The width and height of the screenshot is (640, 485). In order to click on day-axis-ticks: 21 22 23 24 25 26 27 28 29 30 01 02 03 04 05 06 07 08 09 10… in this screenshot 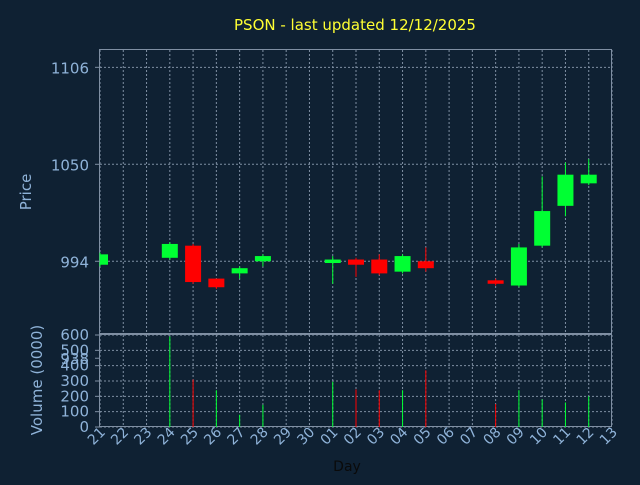, I will do `click(353, 436)`.